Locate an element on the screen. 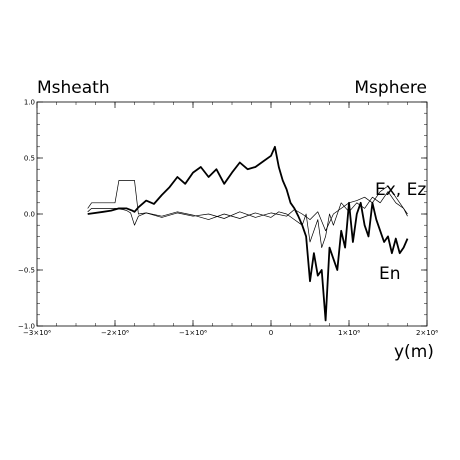 The height and width of the screenshot is (460, 460). x-tick-label: 0 is located at coordinates (271, 333).